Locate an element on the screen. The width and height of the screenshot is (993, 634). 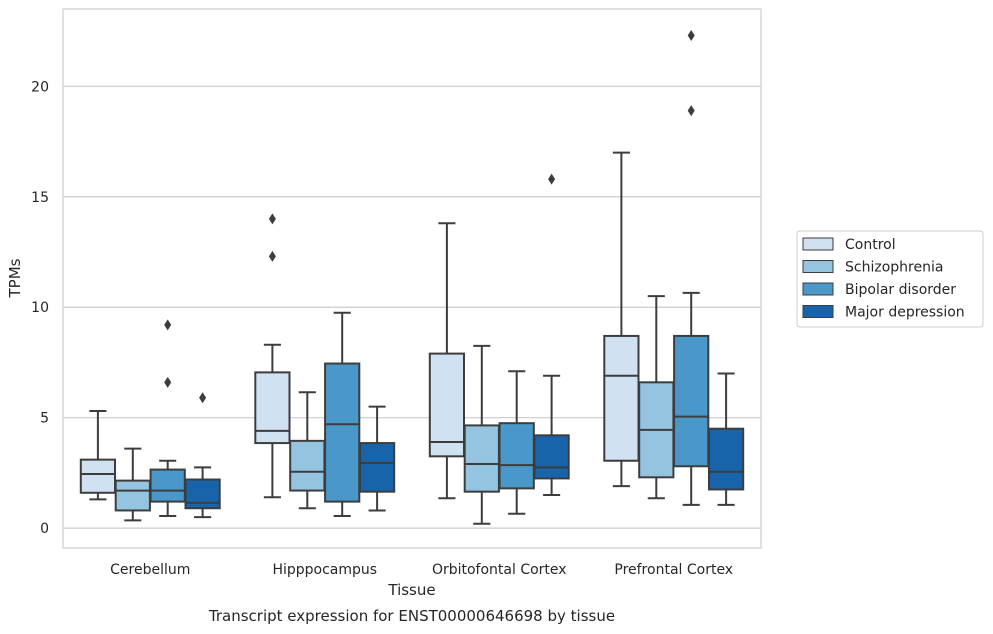
y-tick-label: 5 is located at coordinates (44, 419).